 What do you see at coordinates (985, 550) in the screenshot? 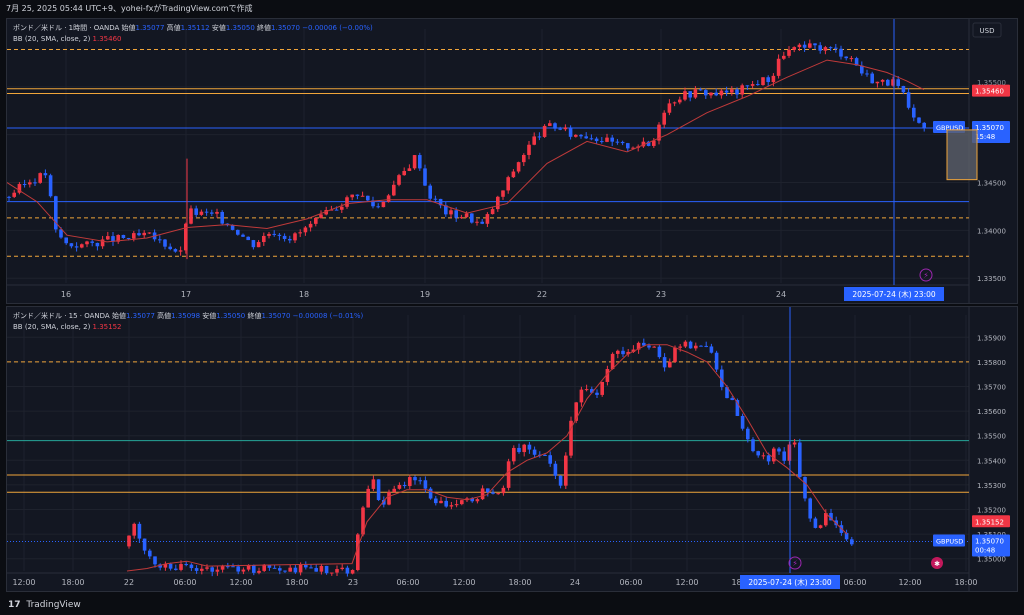
I see `countdown-label: 00:48` at bounding box center [985, 550].